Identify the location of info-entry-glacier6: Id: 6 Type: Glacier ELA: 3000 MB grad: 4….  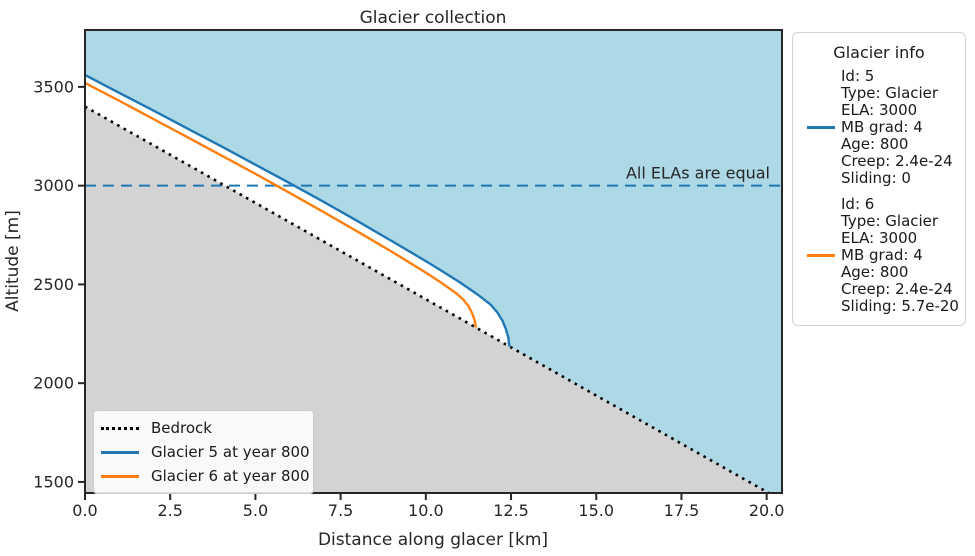
(881, 255).